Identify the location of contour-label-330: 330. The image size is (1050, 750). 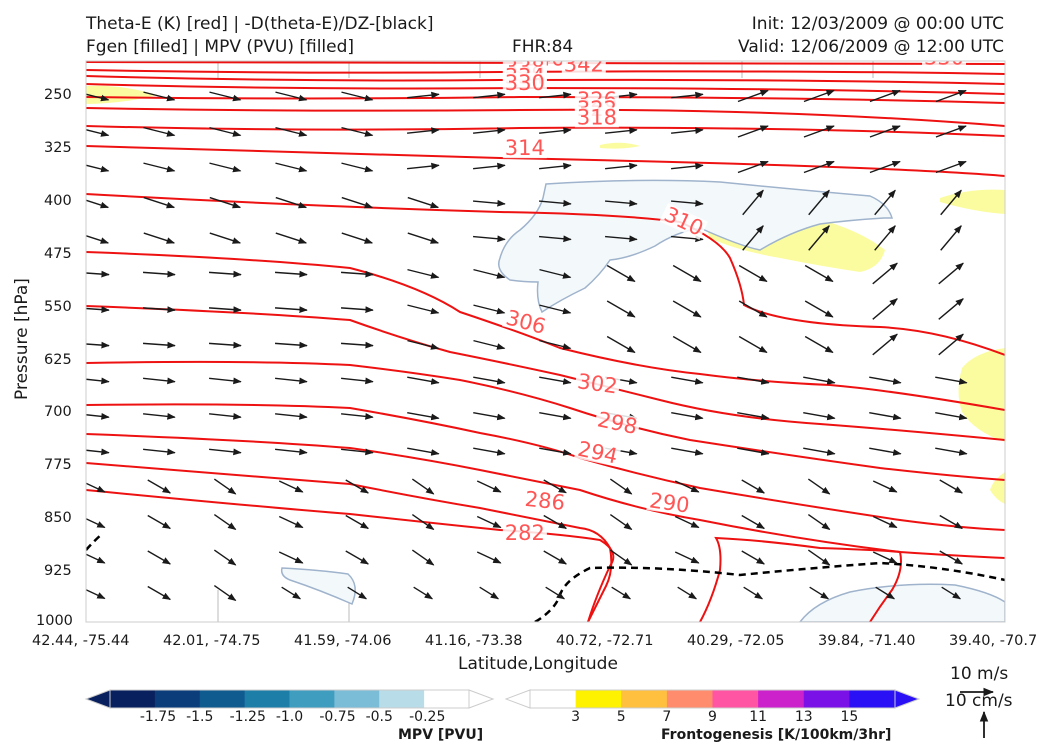
(525, 83).